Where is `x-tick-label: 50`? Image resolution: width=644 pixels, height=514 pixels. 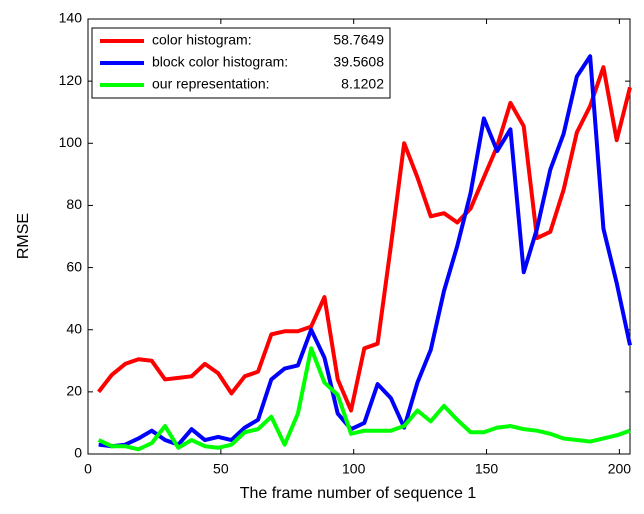 x-tick-label: 50 is located at coordinates (221, 469).